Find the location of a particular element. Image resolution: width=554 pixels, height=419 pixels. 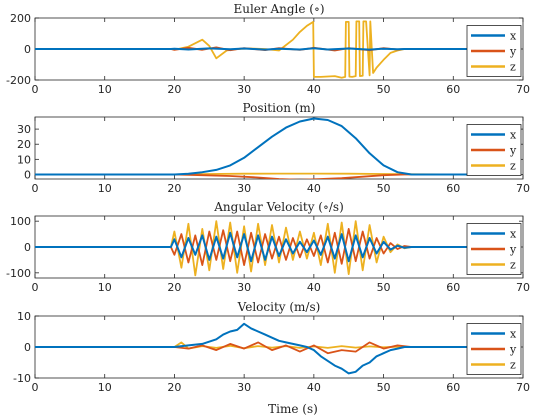

y-tick-label: 30 is located at coordinates (24, 129).